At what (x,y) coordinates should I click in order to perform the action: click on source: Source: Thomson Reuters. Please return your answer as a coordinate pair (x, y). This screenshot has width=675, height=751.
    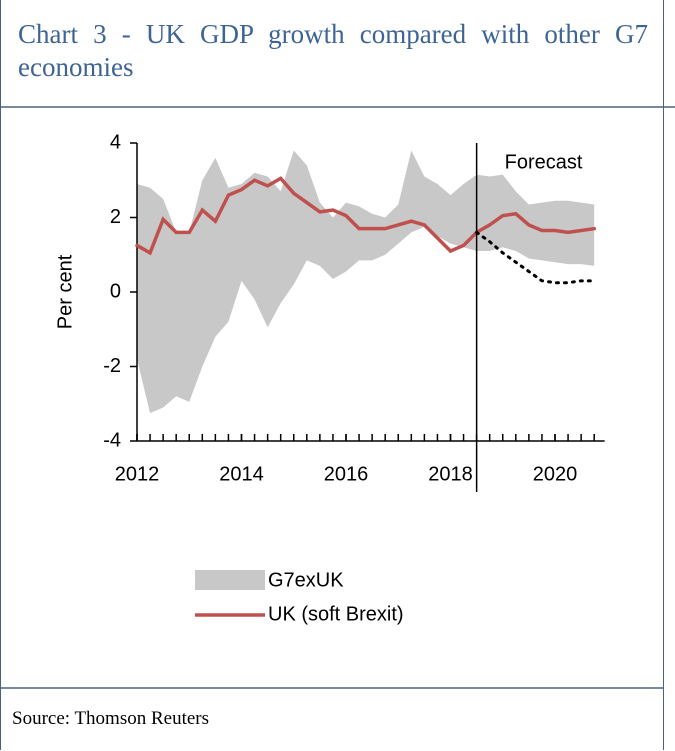
    Looking at the image, I should click on (111, 718).